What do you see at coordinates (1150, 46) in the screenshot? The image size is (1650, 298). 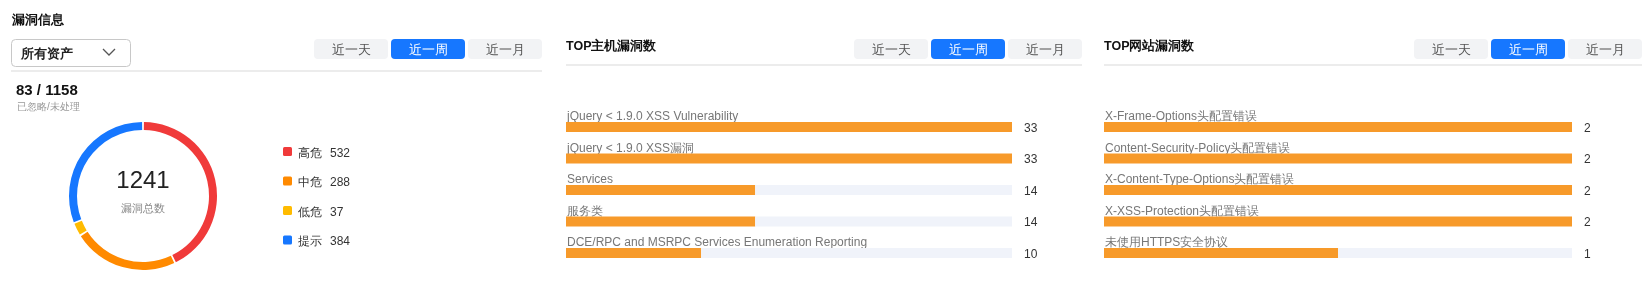 I see `chart-title: TOP网站漏洞数` at bounding box center [1150, 46].